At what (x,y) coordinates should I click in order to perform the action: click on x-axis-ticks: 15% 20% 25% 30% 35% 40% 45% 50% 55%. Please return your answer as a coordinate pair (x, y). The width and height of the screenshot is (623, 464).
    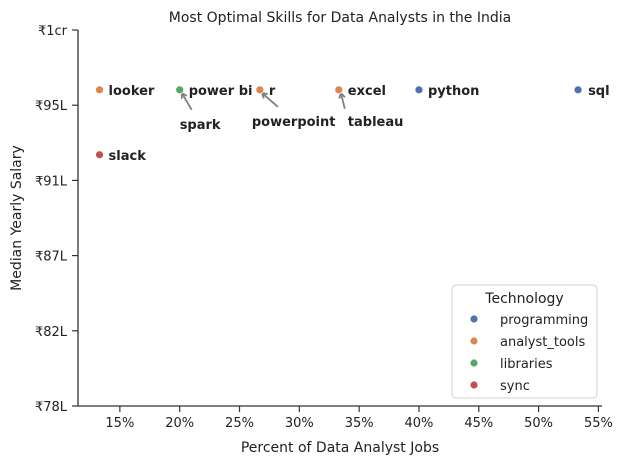
    Looking at the image, I should click on (359, 418).